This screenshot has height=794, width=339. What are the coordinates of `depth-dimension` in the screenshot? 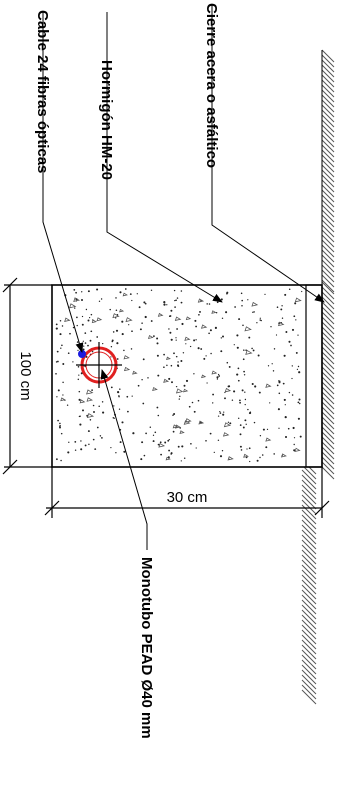 It's located at (27, 376).